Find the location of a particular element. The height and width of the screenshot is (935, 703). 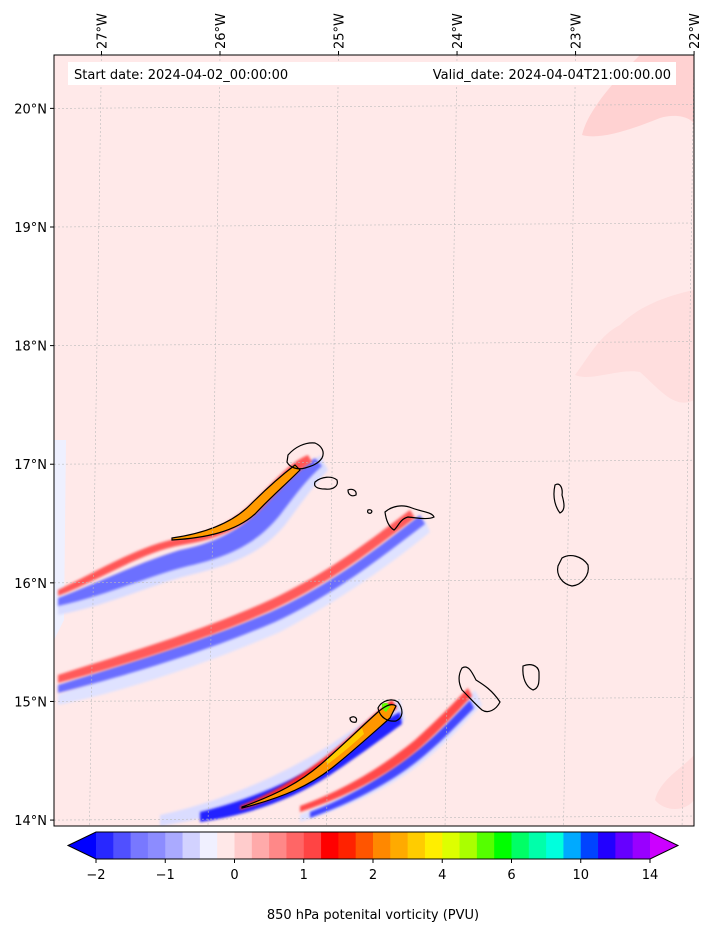

coastline-santiago is located at coordinates (479, 689).